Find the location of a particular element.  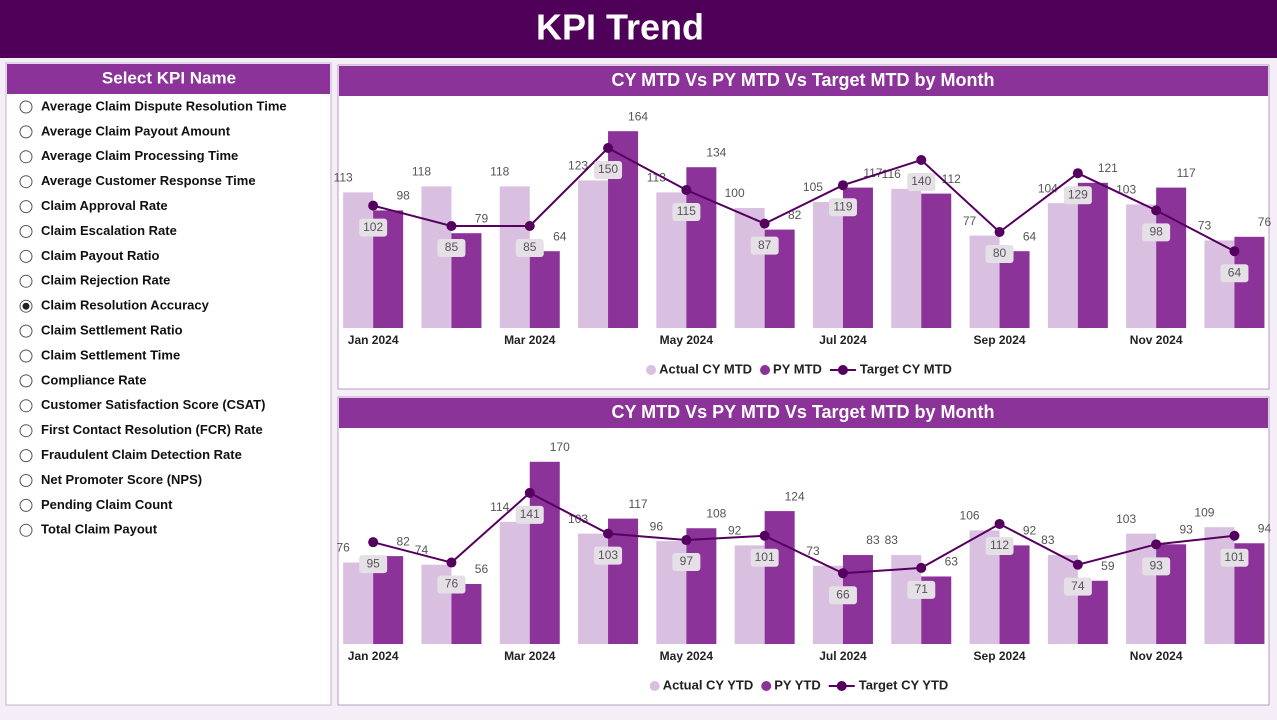

slicer-item: Claim Settlement Ratio is located at coordinates (101, 330).